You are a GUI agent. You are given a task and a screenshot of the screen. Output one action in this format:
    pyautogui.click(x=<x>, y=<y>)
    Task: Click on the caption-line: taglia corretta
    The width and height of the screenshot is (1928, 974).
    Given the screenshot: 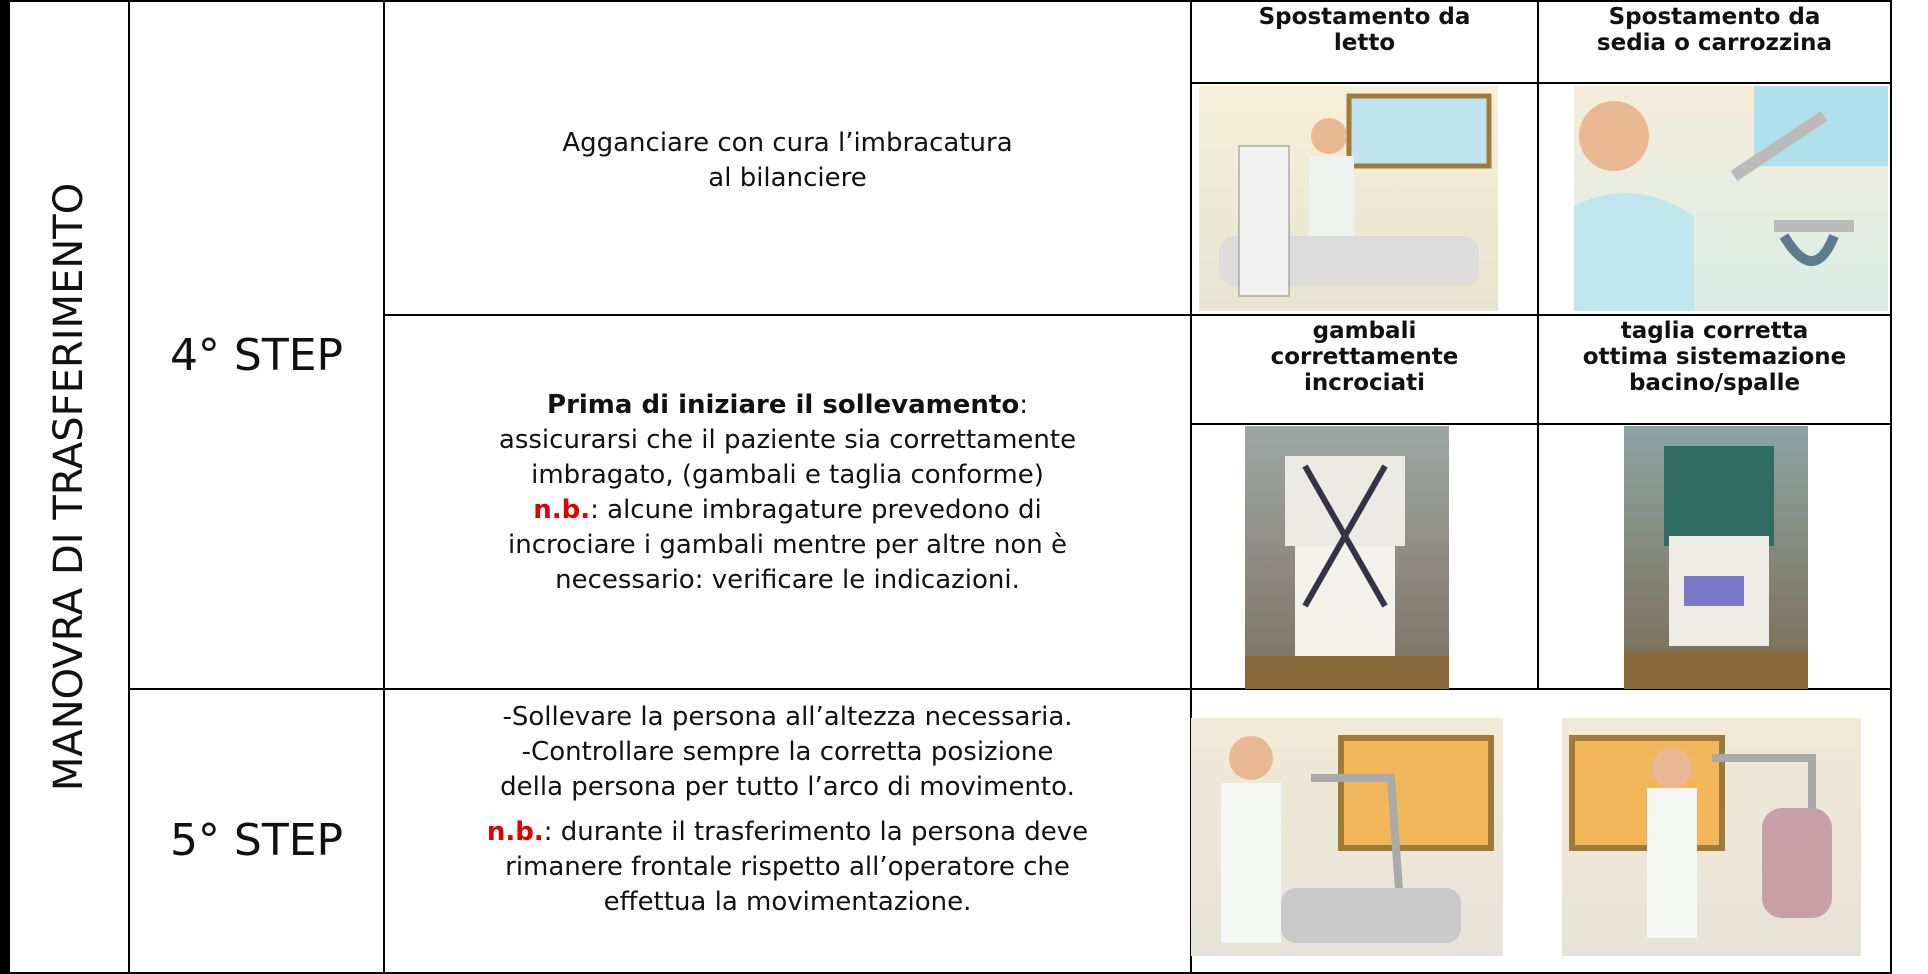 What is the action you would take?
    pyautogui.click(x=1714, y=331)
    